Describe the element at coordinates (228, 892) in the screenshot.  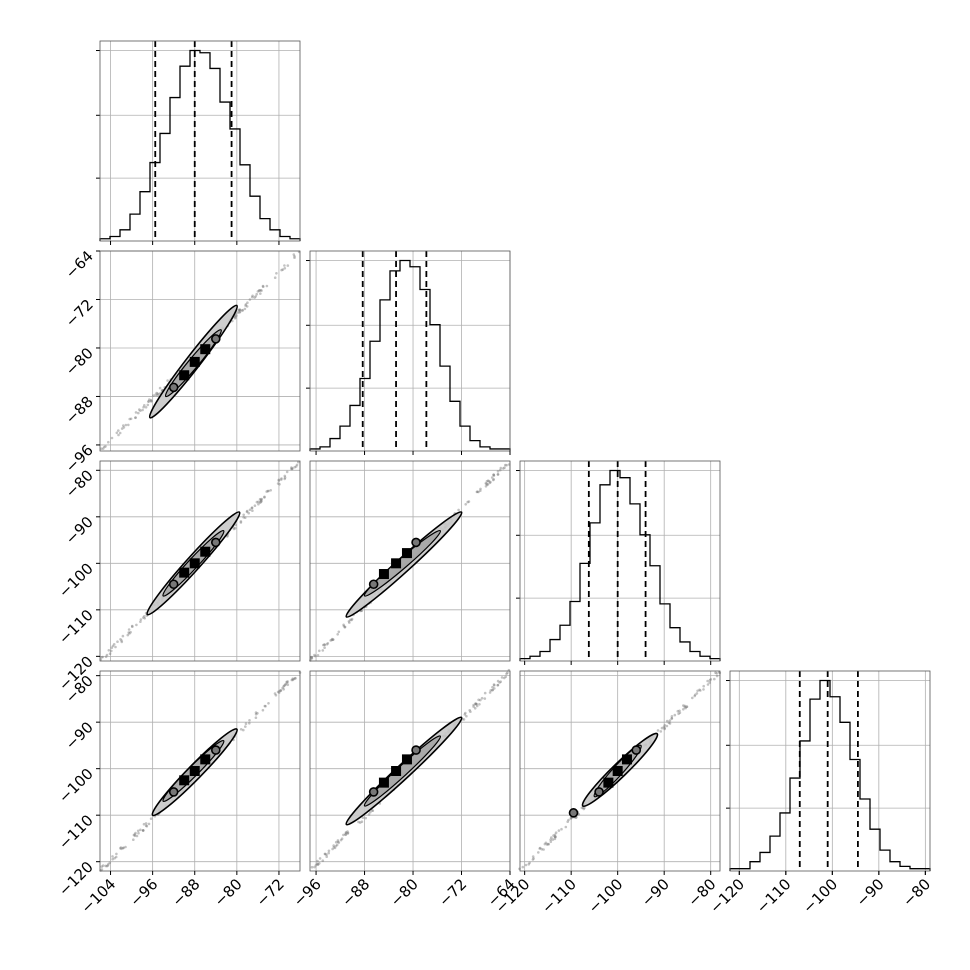
I see `x-tick-label-0-3: −80` at that location.